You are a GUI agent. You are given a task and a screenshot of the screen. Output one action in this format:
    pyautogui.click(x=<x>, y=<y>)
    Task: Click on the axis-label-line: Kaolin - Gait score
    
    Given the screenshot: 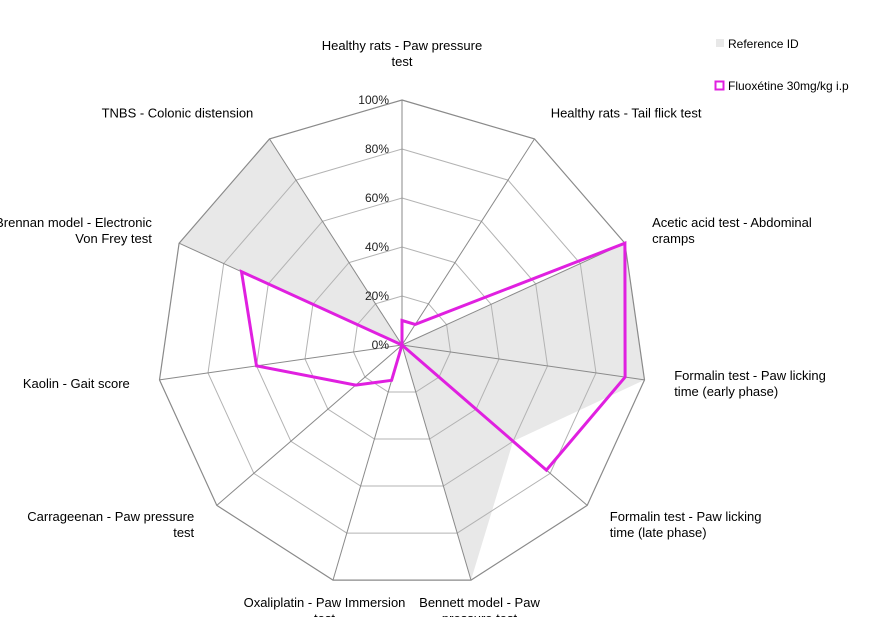 What is the action you would take?
    pyautogui.click(x=76, y=383)
    